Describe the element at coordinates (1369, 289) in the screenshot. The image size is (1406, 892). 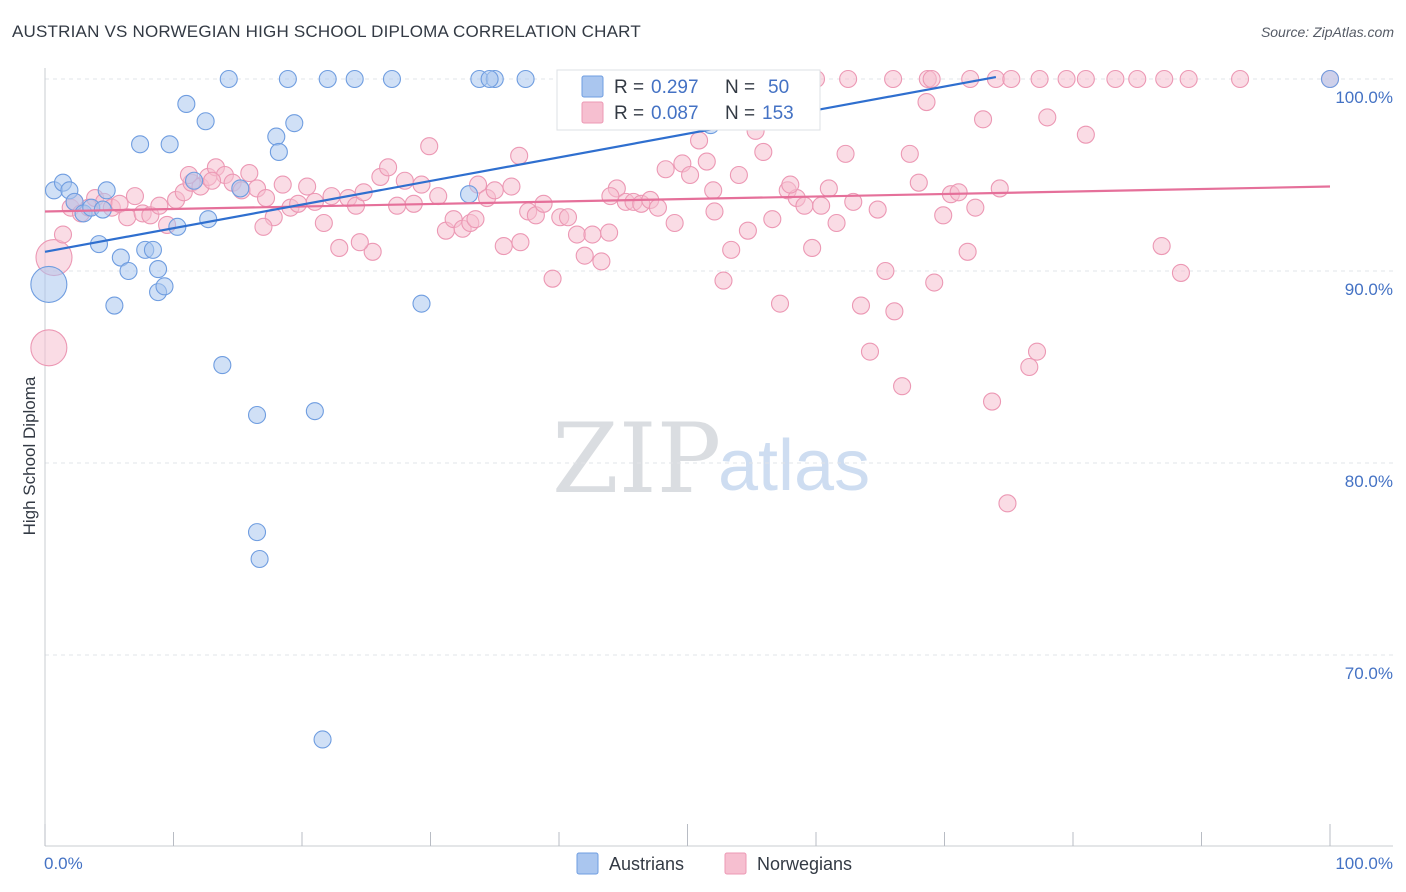
I see `y-tick-label: 90.0%` at that location.